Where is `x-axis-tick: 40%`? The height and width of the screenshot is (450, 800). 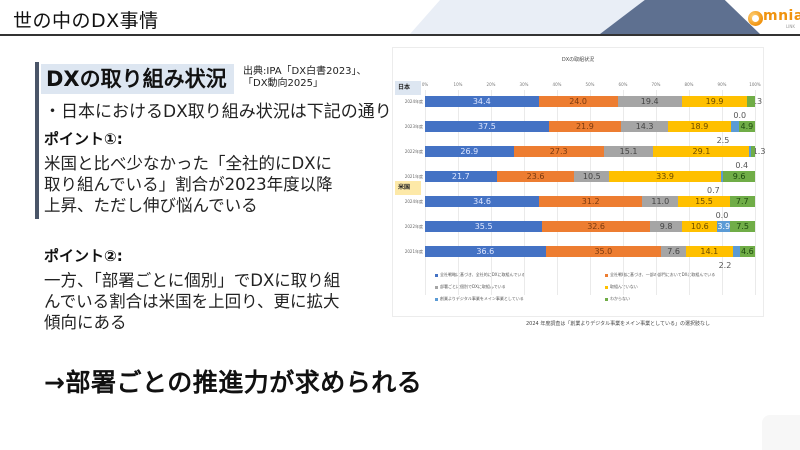
x-axis-tick: 40% is located at coordinates (557, 84).